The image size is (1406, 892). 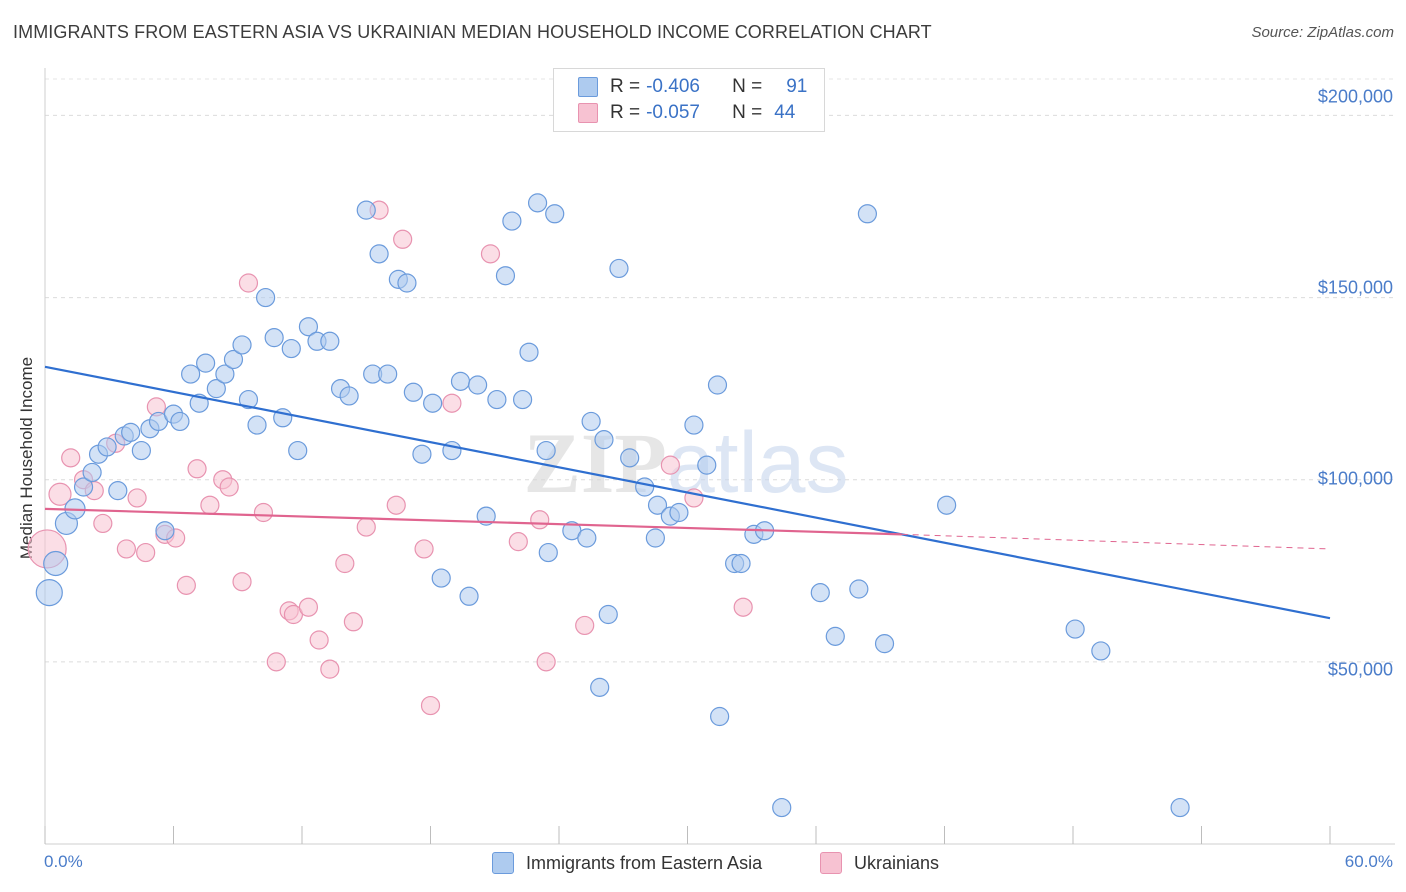 What do you see at coordinates (1355, 287) in the screenshot?
I see `y-tick-label: $150,000` at bounding box center [1355, 287].